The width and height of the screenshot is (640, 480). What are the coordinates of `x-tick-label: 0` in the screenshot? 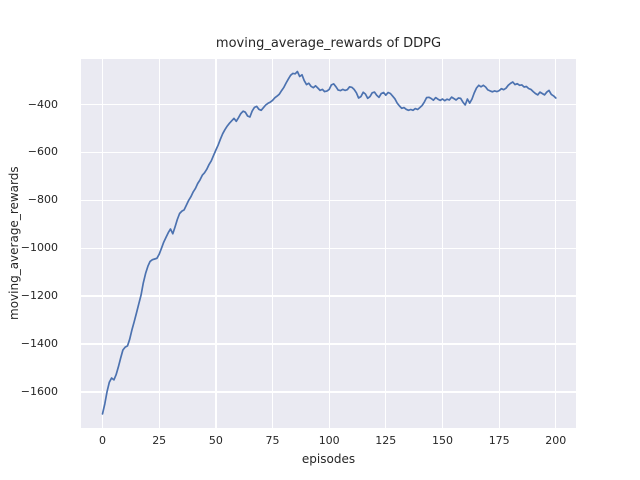 It's located at (102, 440).